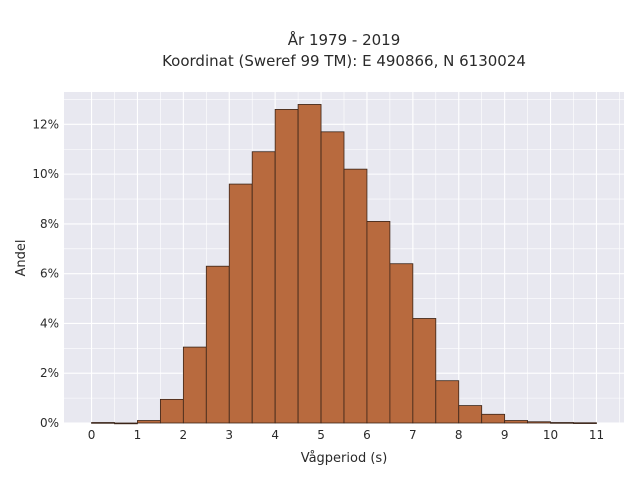  I want to click on x-tick-label: 1, so click(138, 435).